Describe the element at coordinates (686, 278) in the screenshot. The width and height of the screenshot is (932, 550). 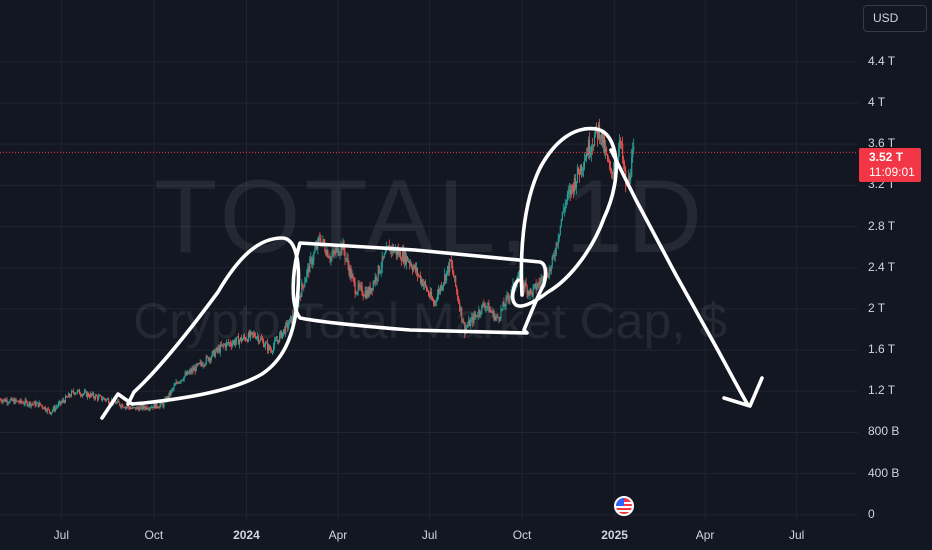
I see `downtrend-arrow` at that location.